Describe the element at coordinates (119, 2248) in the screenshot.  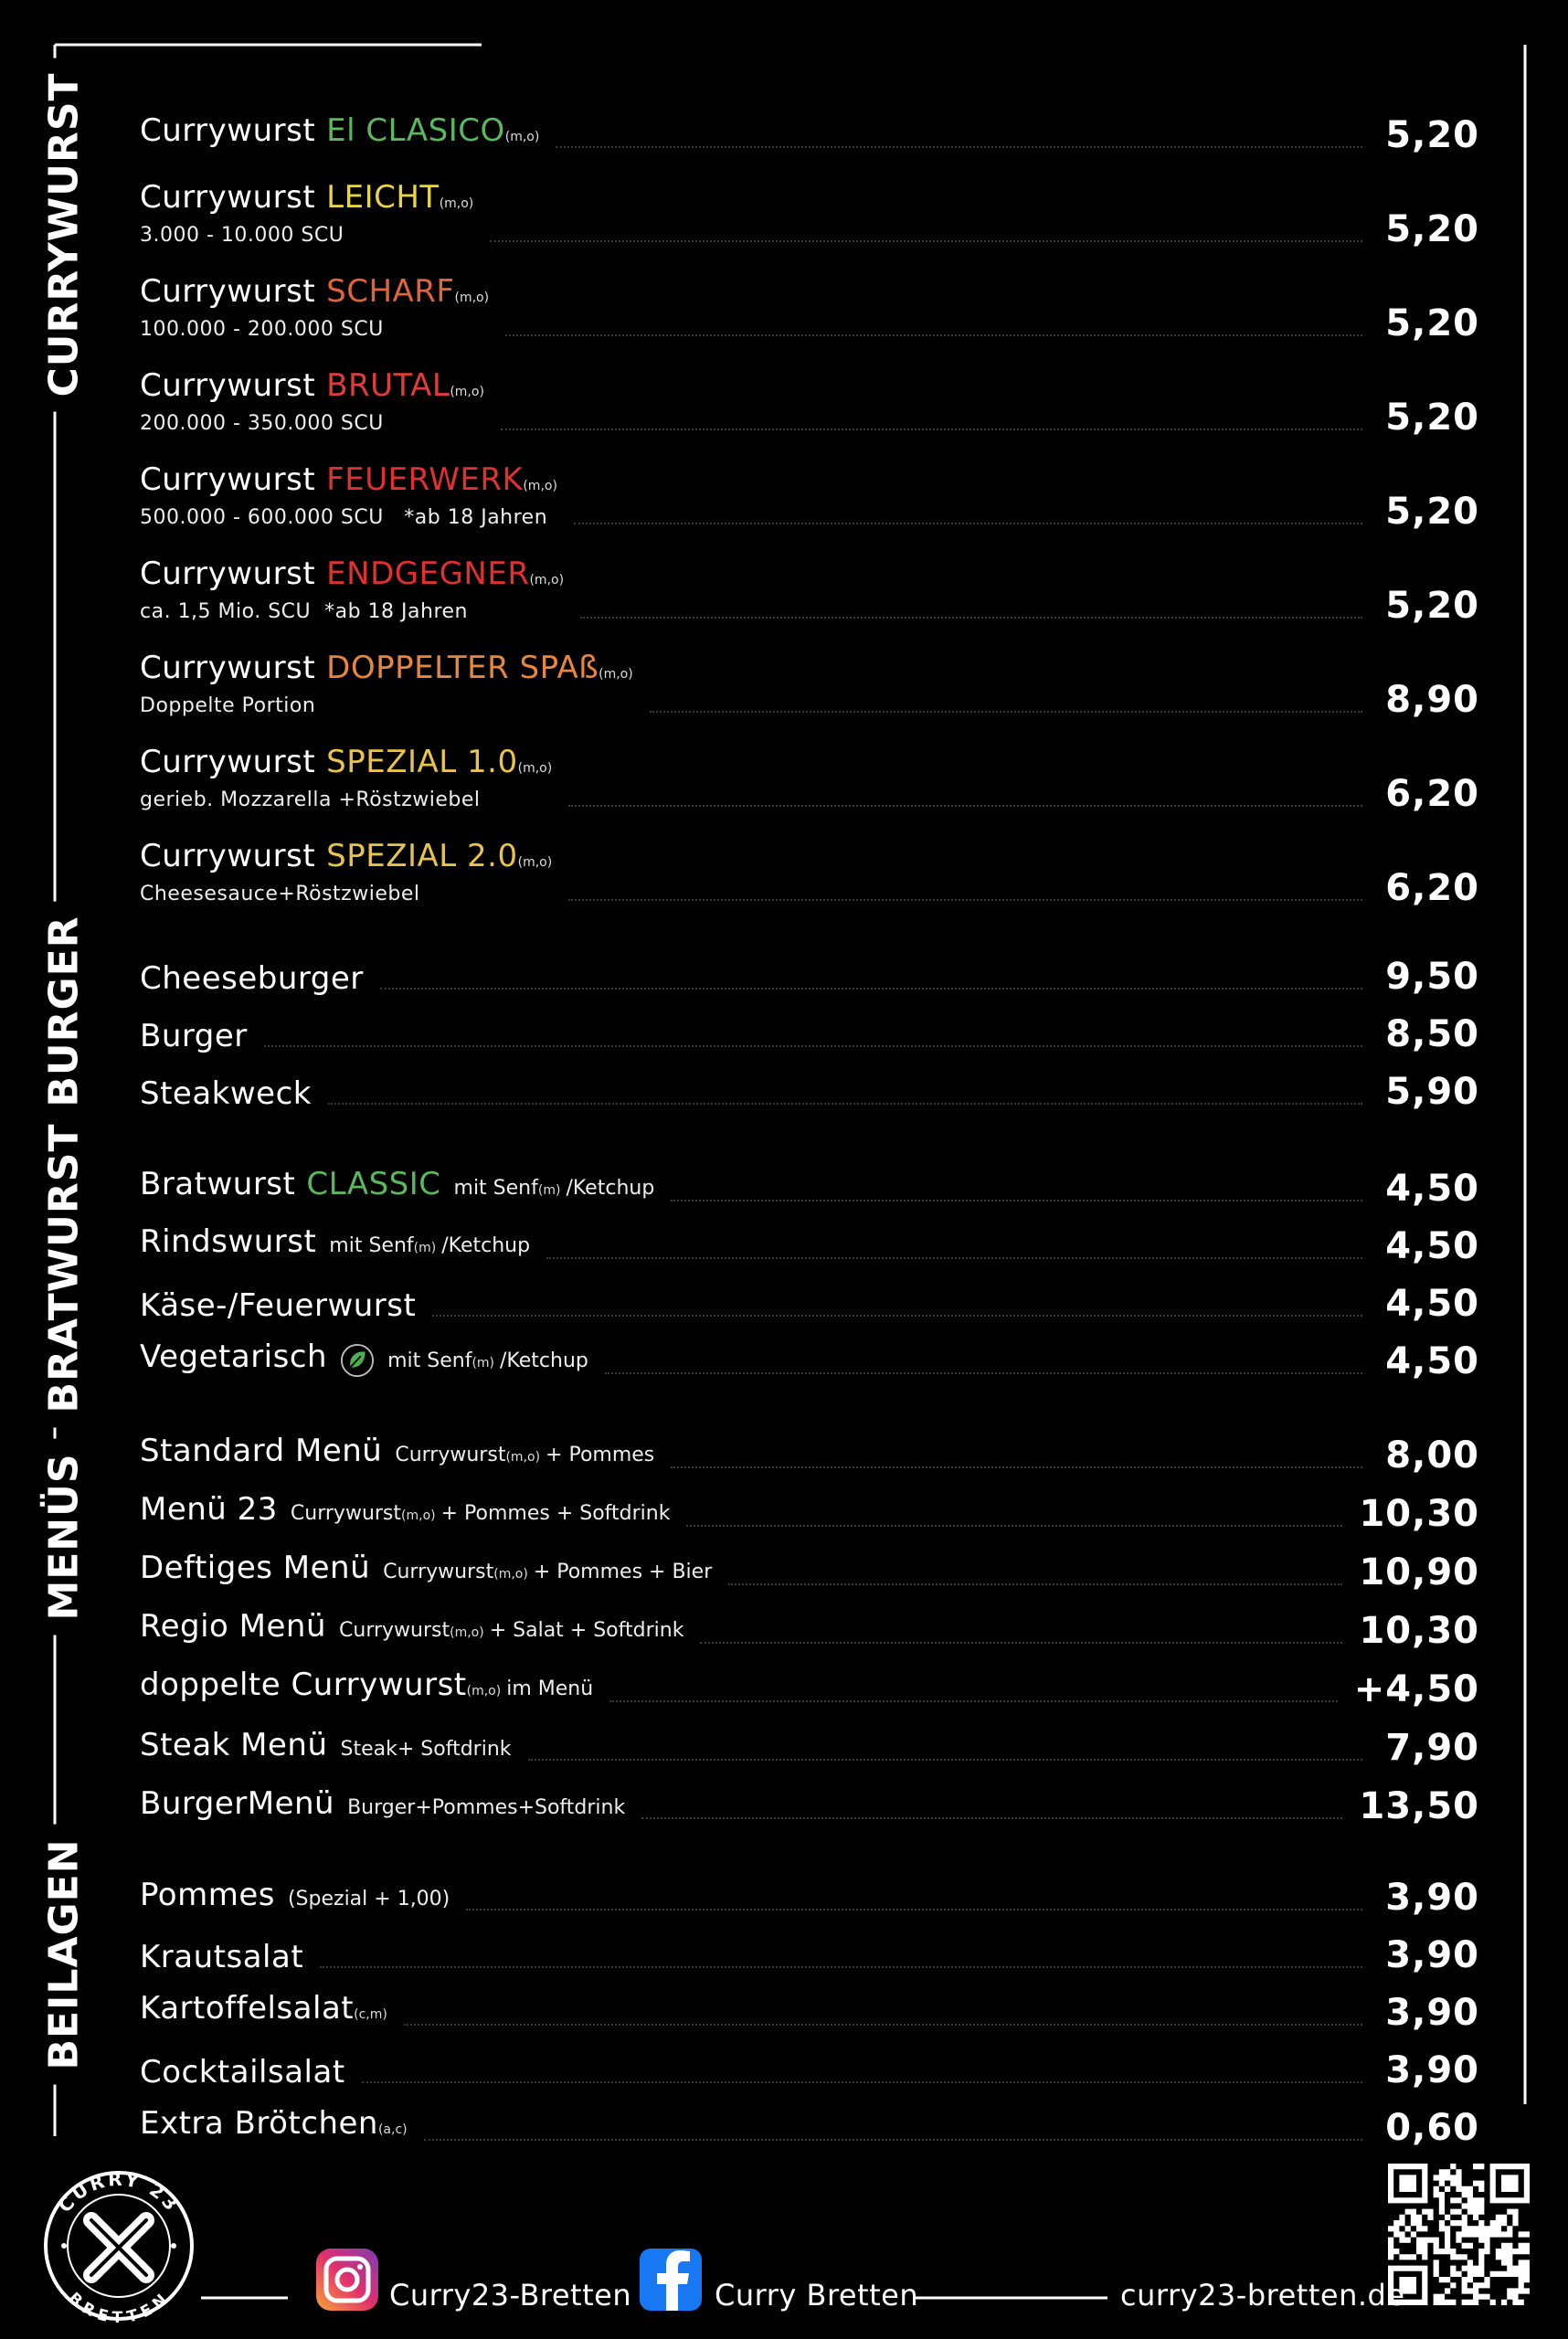
I see `logo: CURRY 23 BRETTEN` at that location.